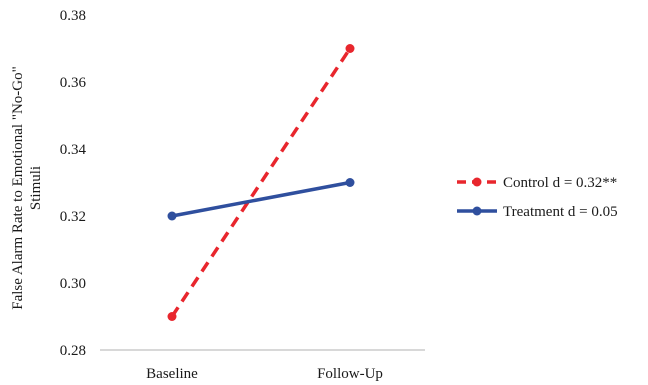  I want to click on x-tick-label: Follow-Up, so click(350, 374).